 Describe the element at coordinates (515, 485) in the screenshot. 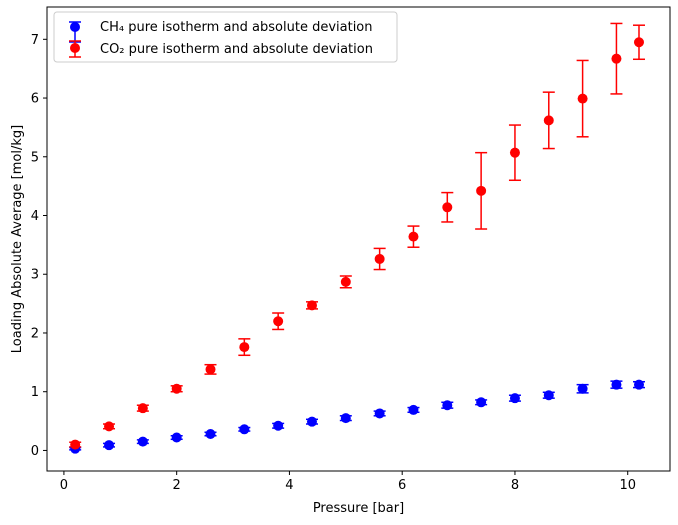

I see `x-tick-label: 8` at that location.